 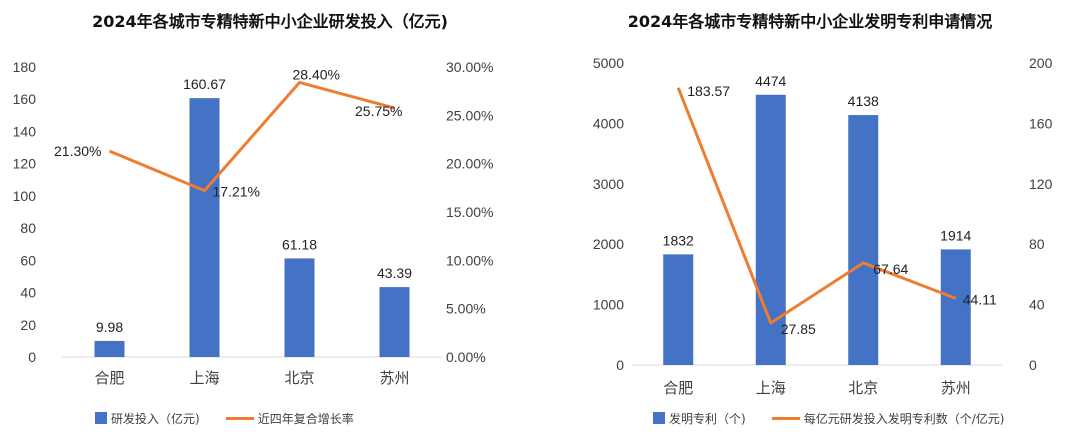 What do you see at coordinates (394, 273) in the screenshot?
I see `bar-data-label: 43.39` at bounding box center [394, 273].